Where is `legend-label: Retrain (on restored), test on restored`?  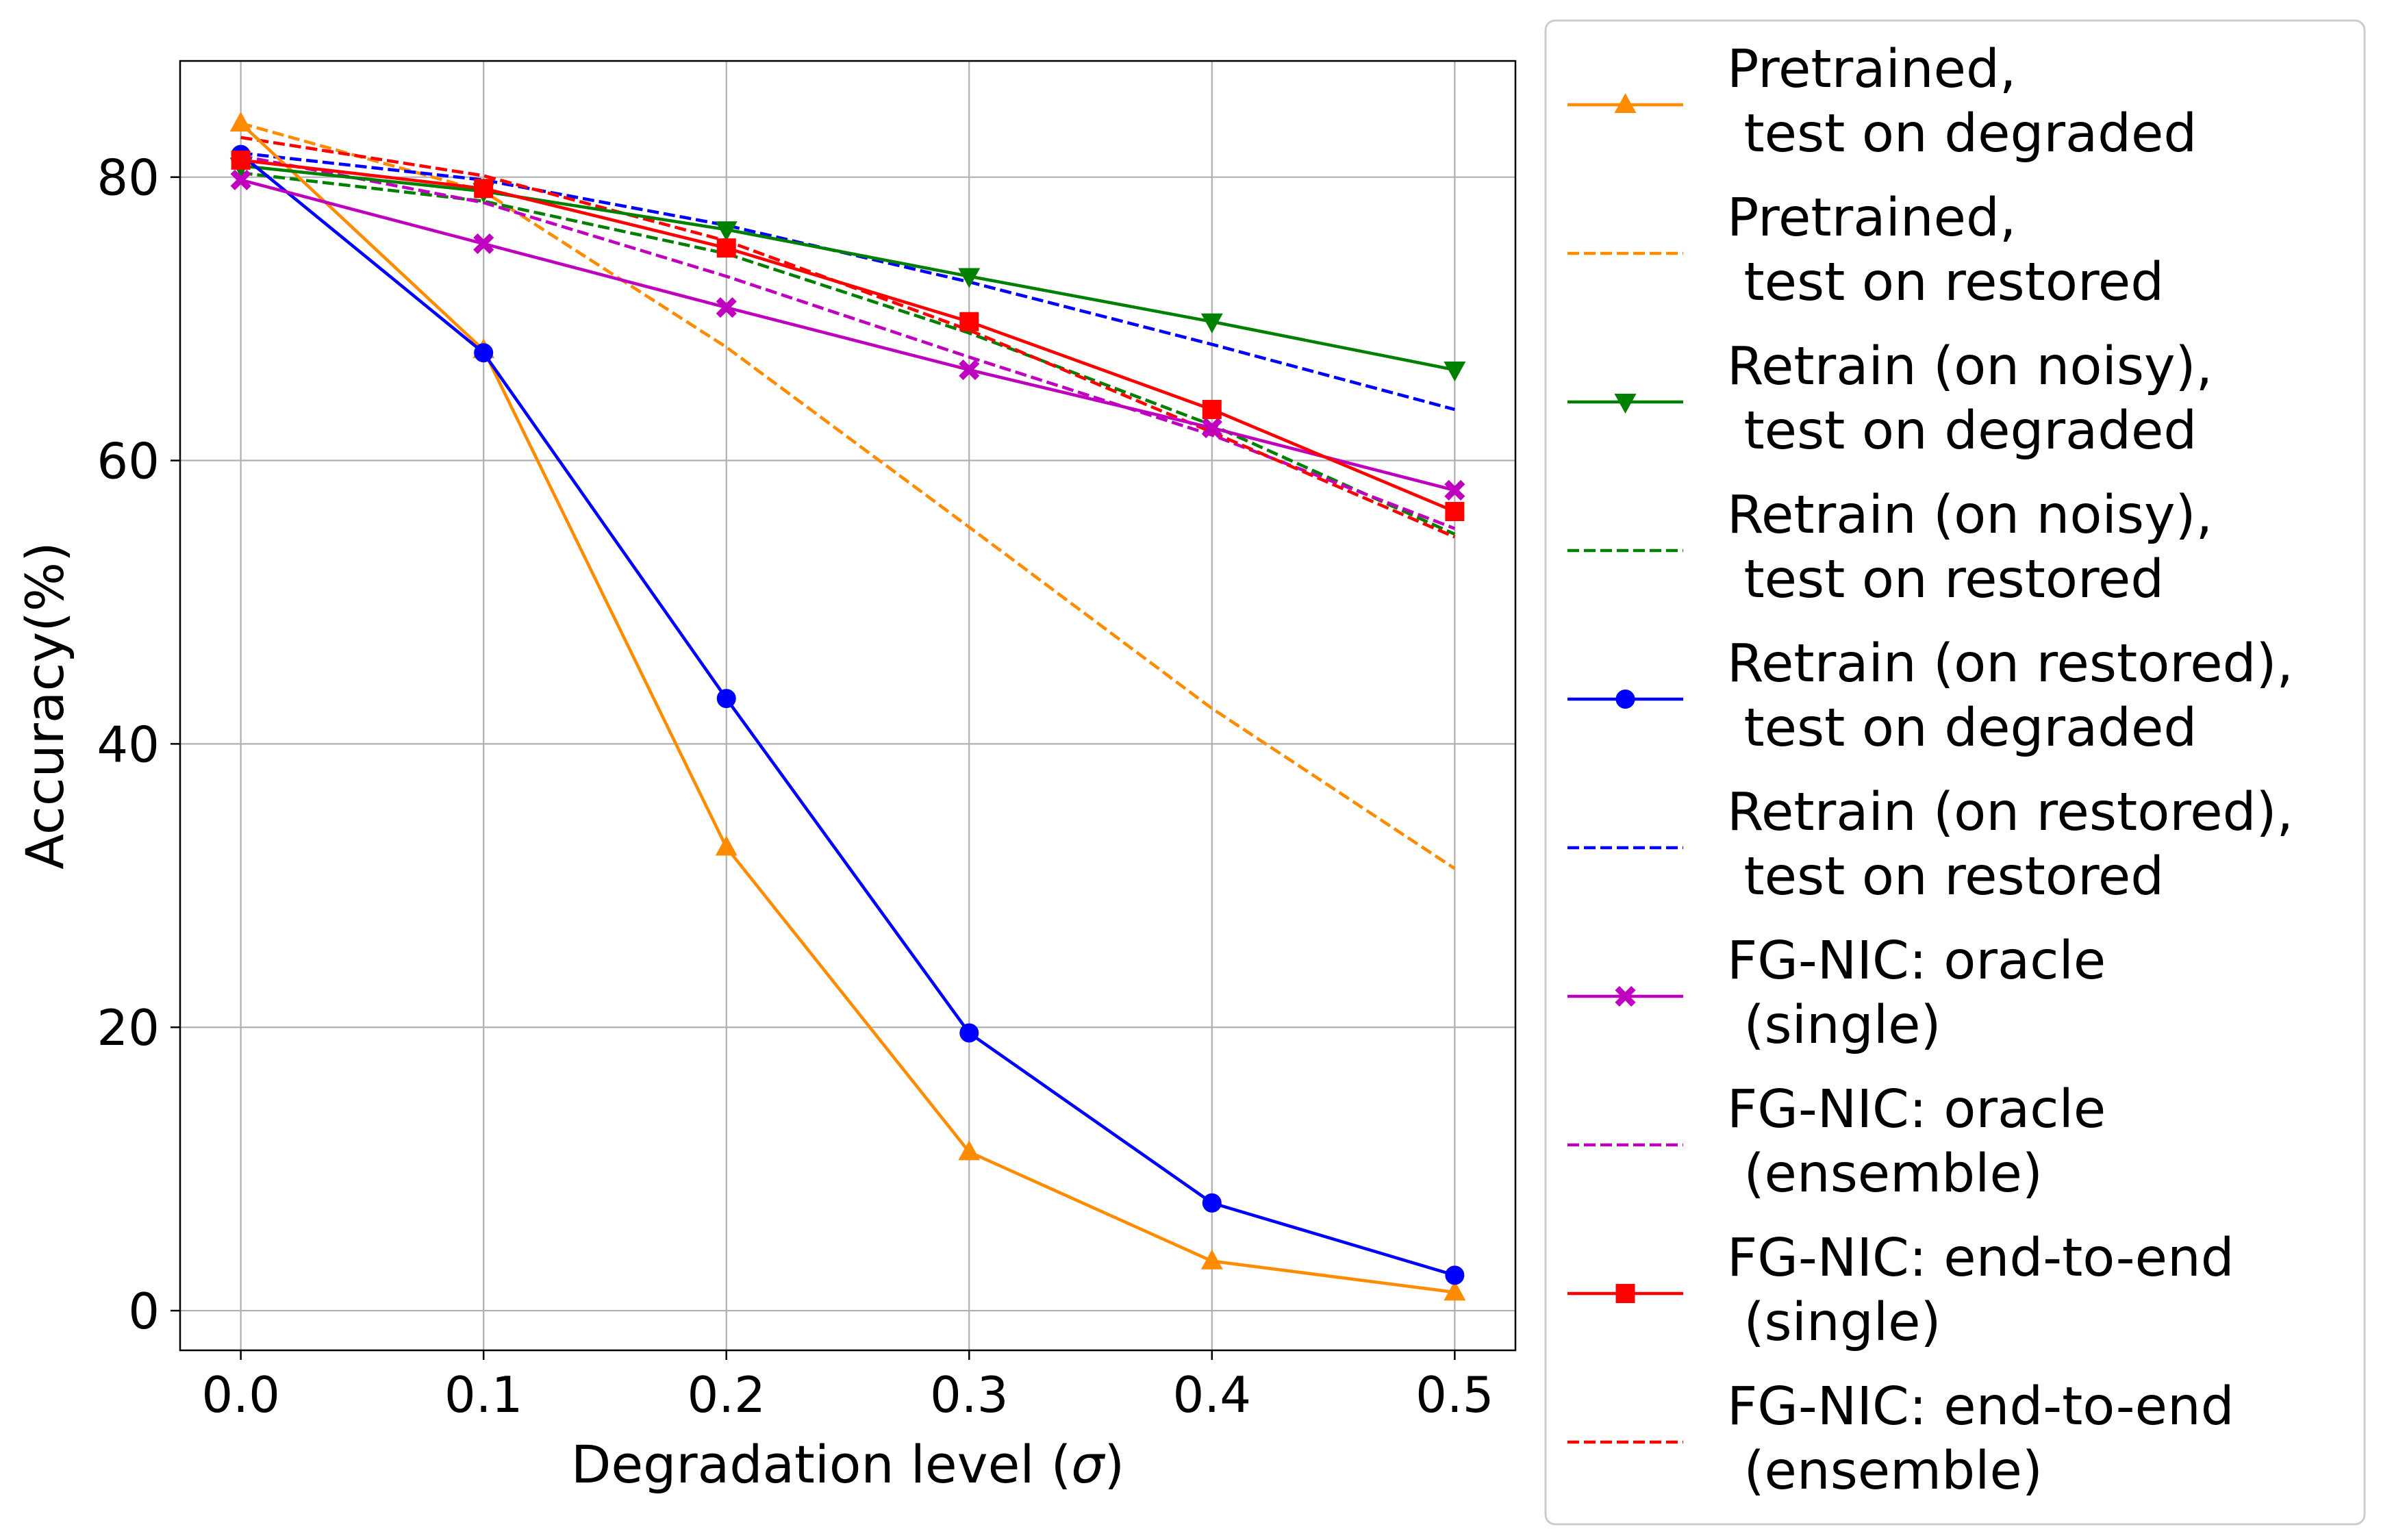 legend-label: Retrain (on restored), test on restored is located at coordinates (2010, 844).